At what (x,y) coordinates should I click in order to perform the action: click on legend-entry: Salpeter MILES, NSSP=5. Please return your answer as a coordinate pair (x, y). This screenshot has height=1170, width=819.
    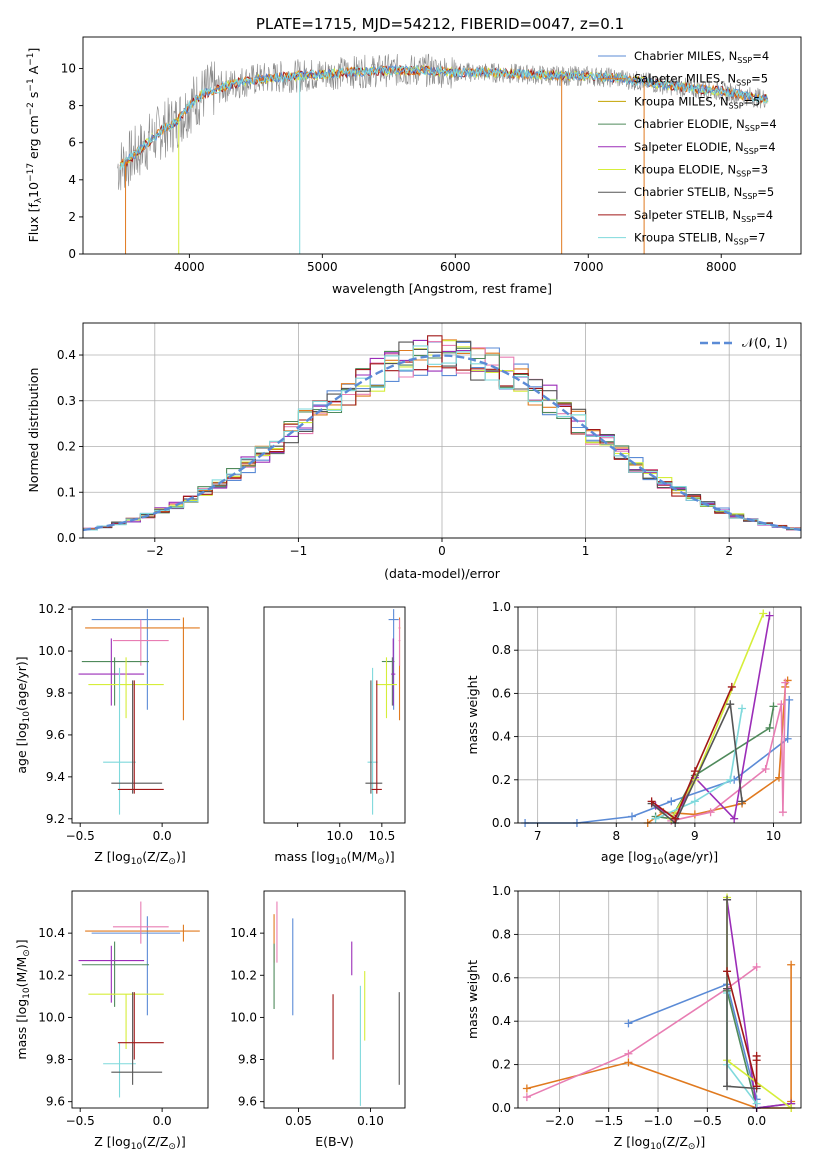
    Looking at the image, I should click on (701, 80).